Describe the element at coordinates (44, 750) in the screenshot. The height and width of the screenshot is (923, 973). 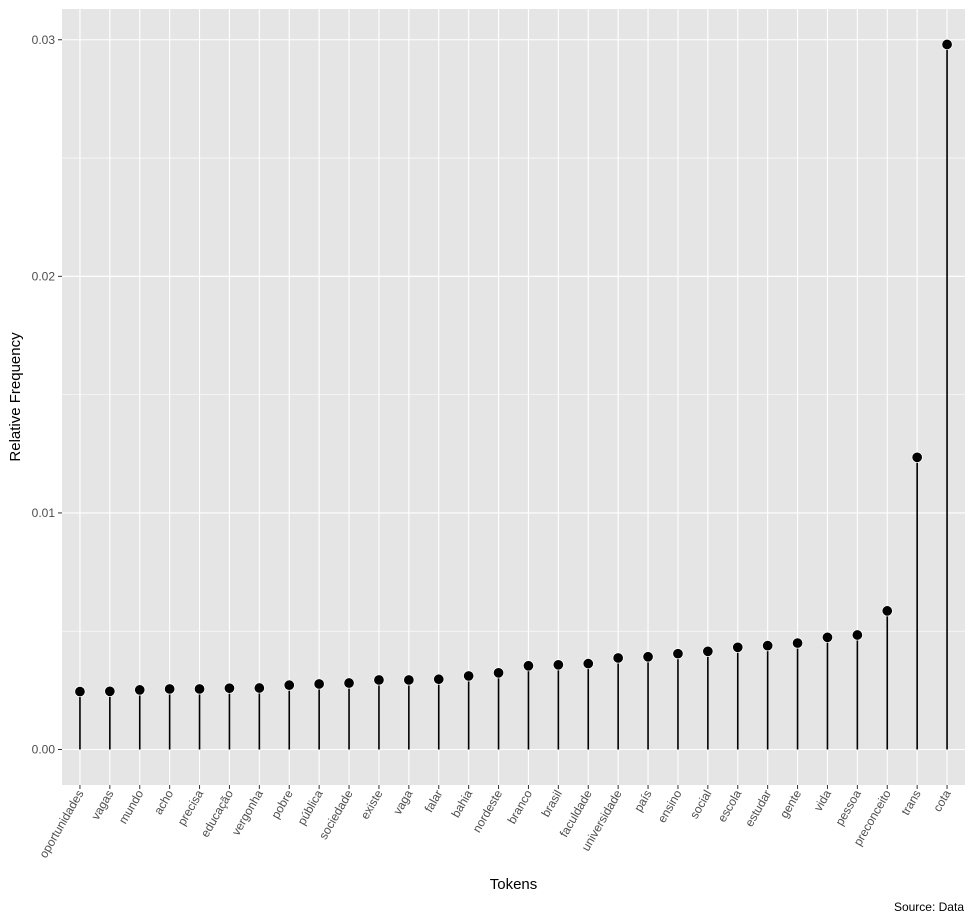
I see `y-tick-label: 0.00` at that location.